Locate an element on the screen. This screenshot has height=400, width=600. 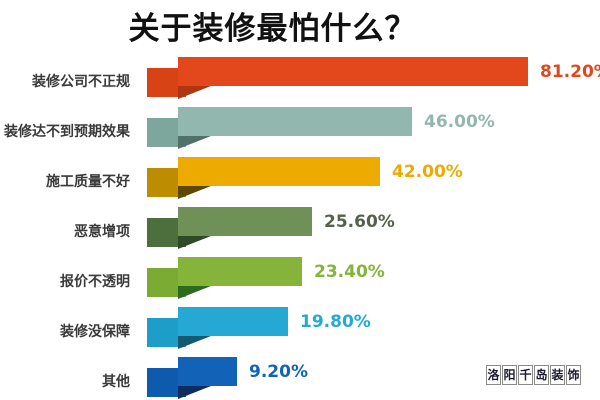
bar-row: 其他 9.20% is located at coordinates (300, 378).